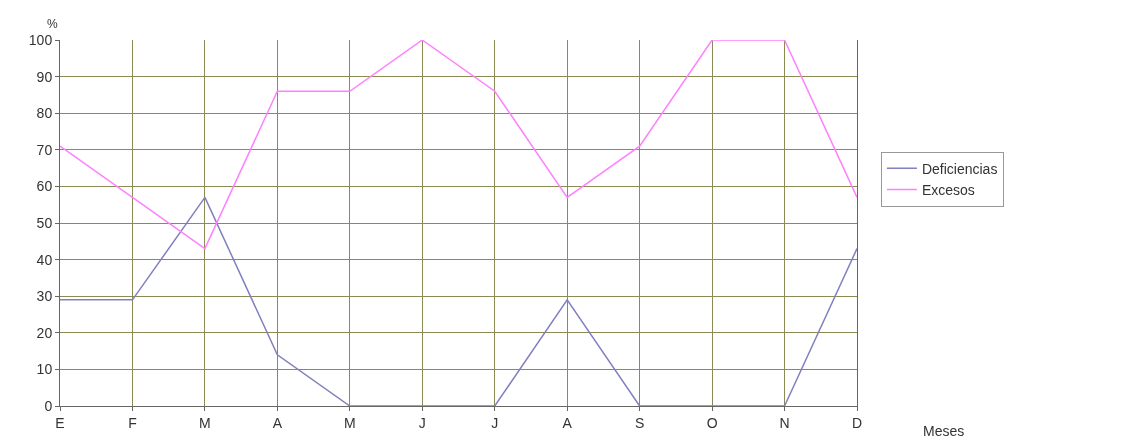 Image resolution: width=1127 pixels, height=446 pixels. Describe the element at coordinates (44, 222) in the screenshot. I see `y-tick-label: 50` at that location.